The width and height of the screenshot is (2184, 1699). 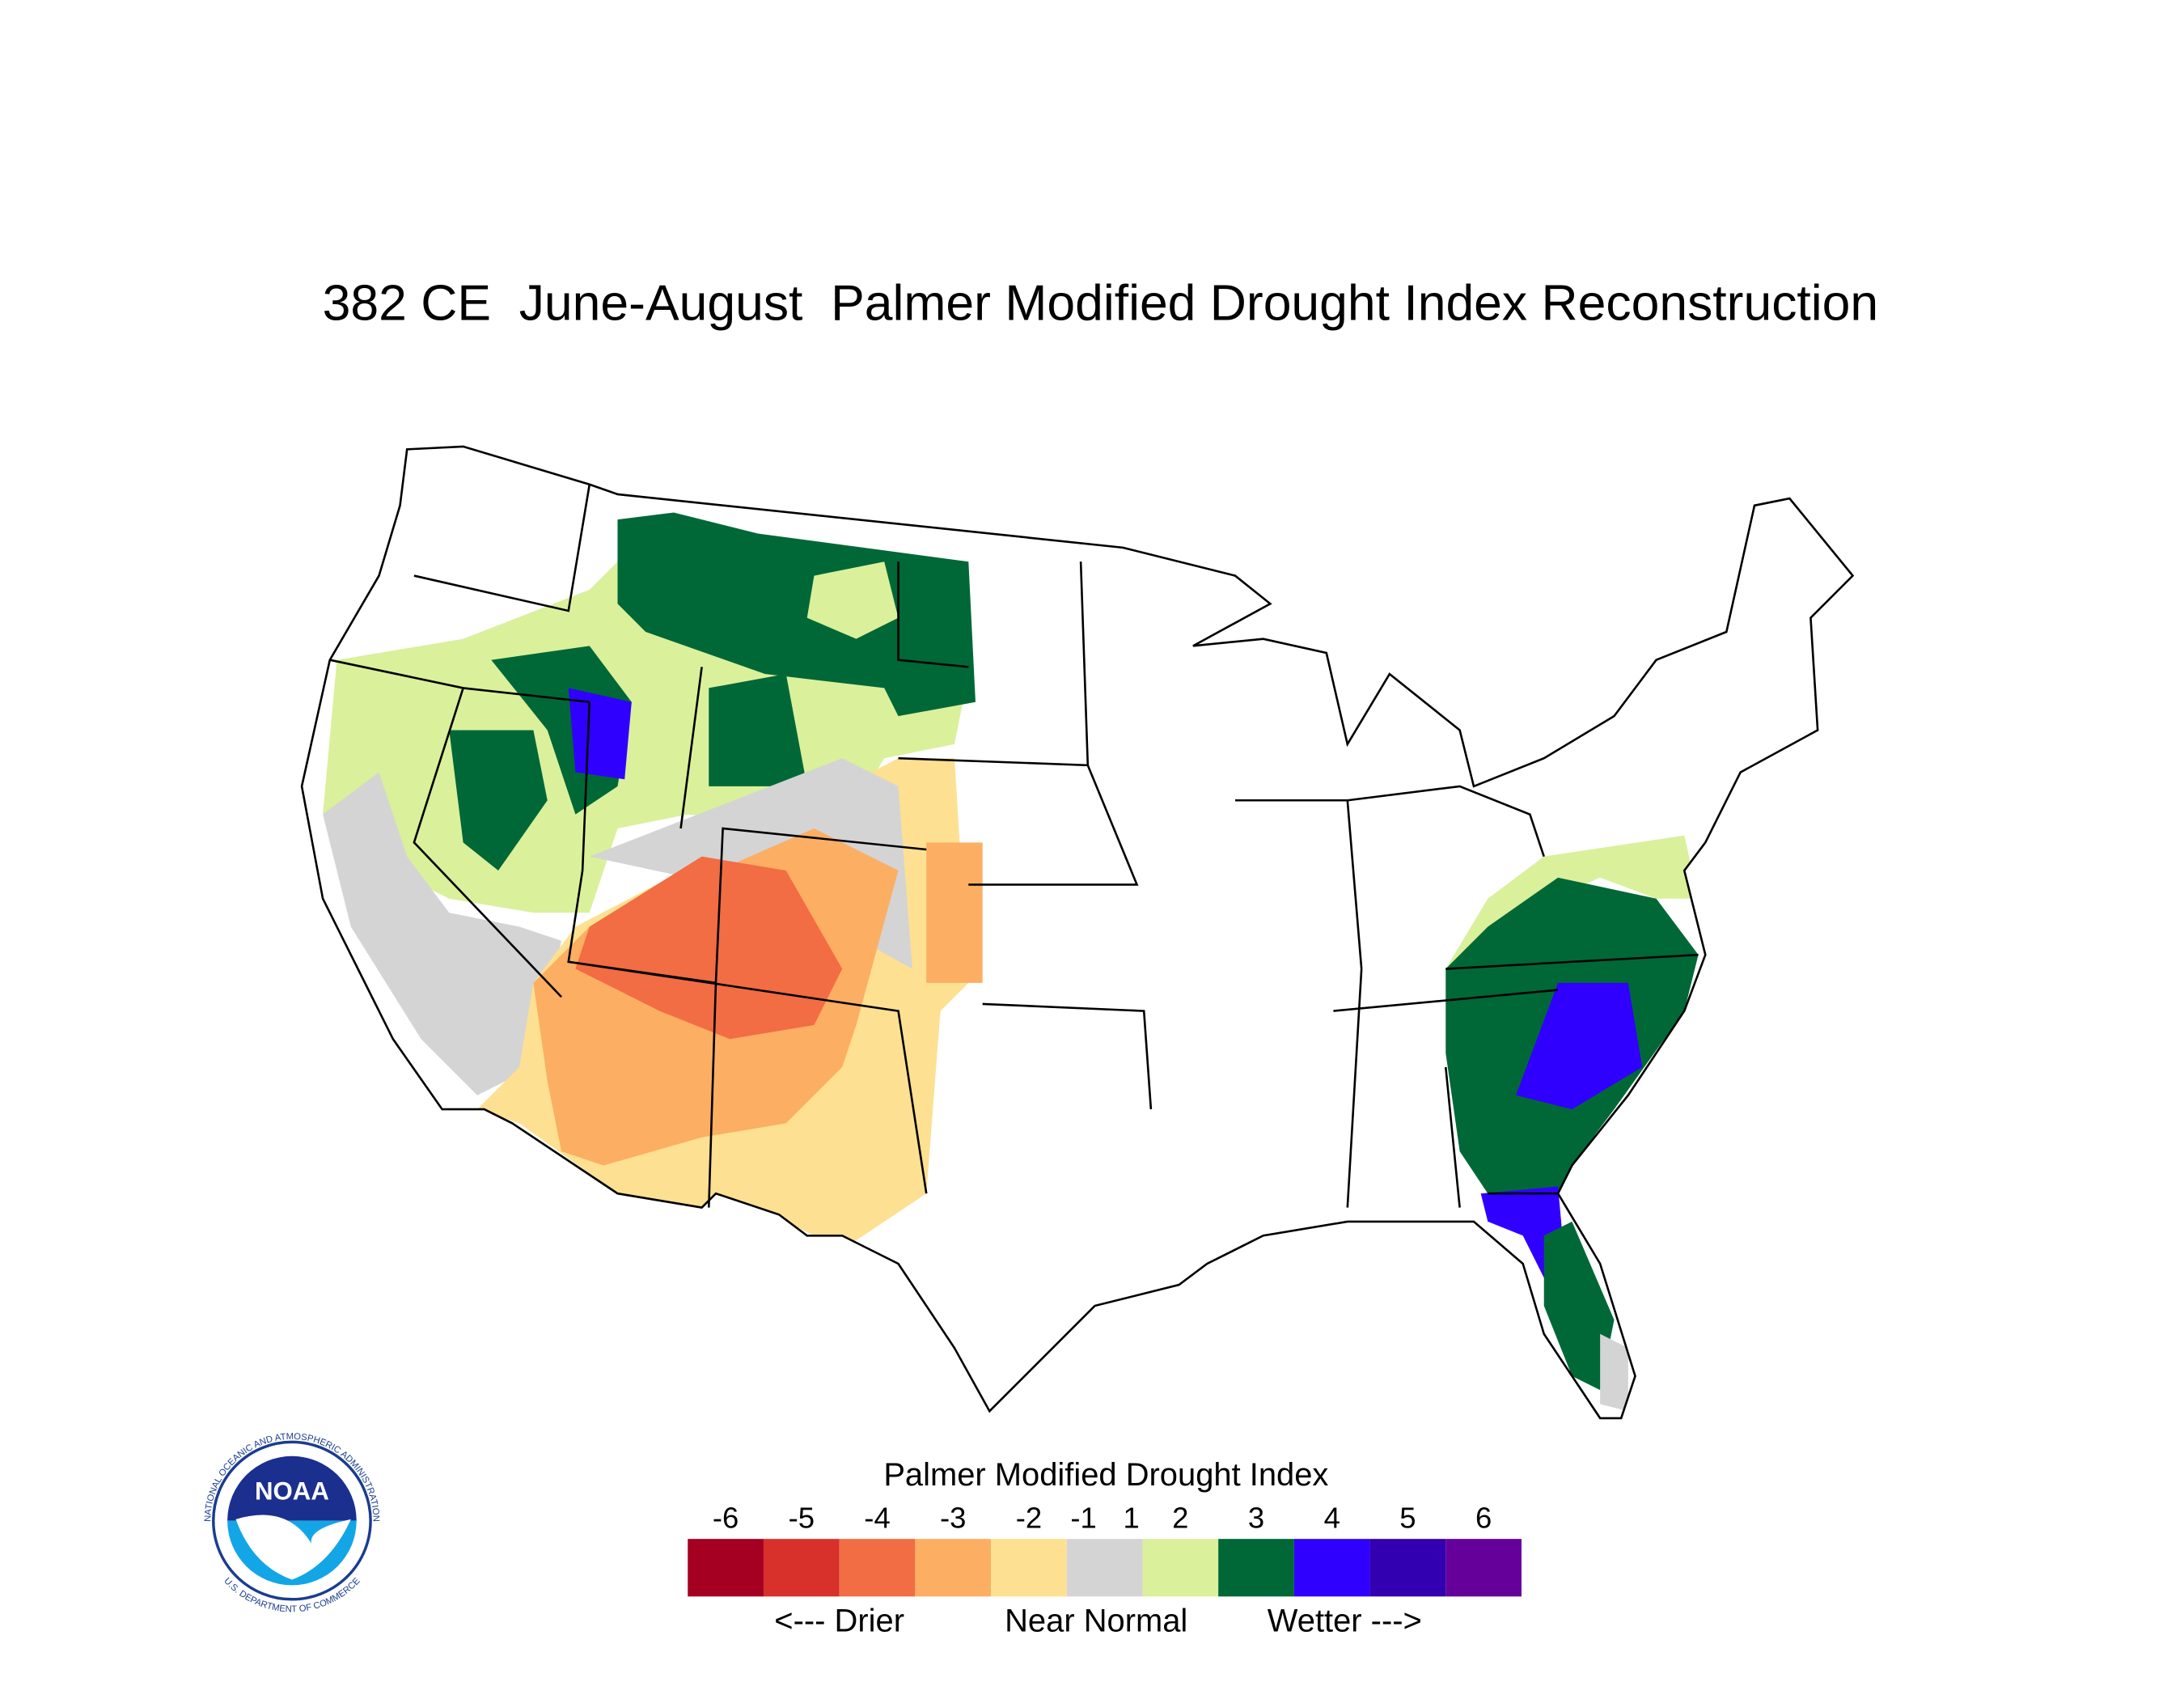 I want to click on legend-label: -5, so click(x=802, y=1517).